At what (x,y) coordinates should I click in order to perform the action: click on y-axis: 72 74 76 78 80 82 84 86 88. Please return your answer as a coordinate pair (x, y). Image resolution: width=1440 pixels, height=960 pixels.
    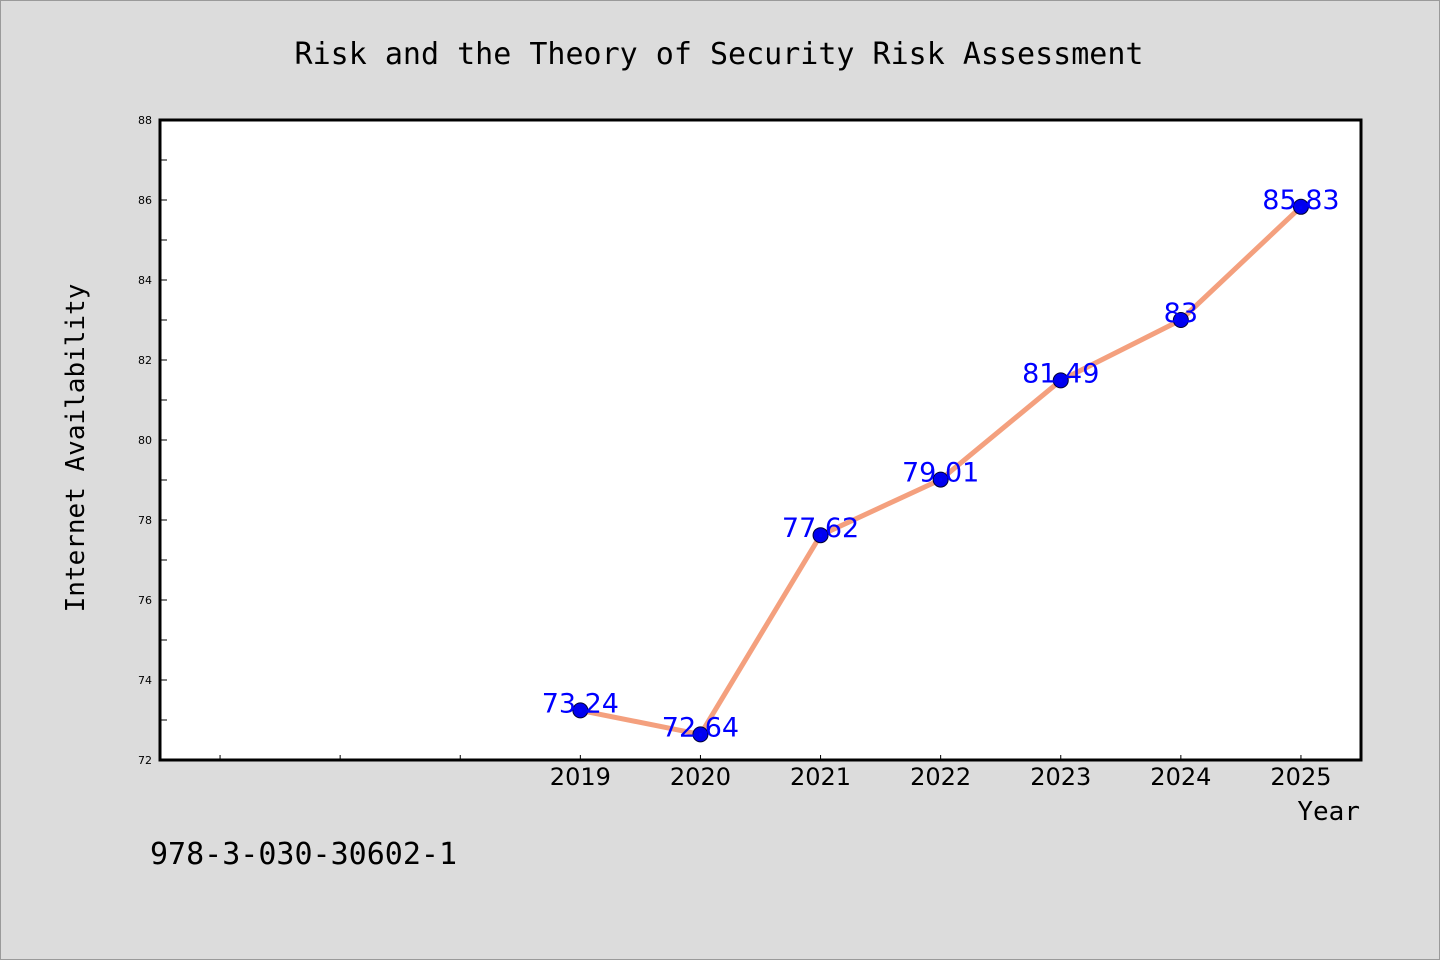
    Looking at the image, I should click on (152, 440).